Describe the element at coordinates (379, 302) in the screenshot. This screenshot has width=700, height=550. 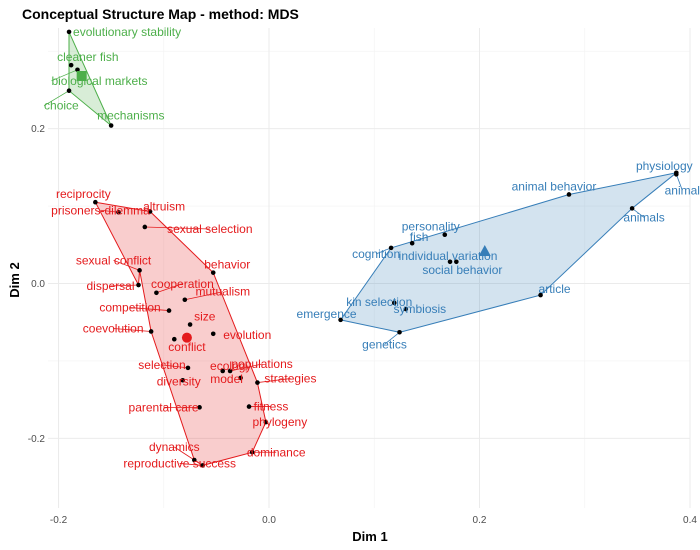
I see `label-kin-selection: kin selection` at that location.